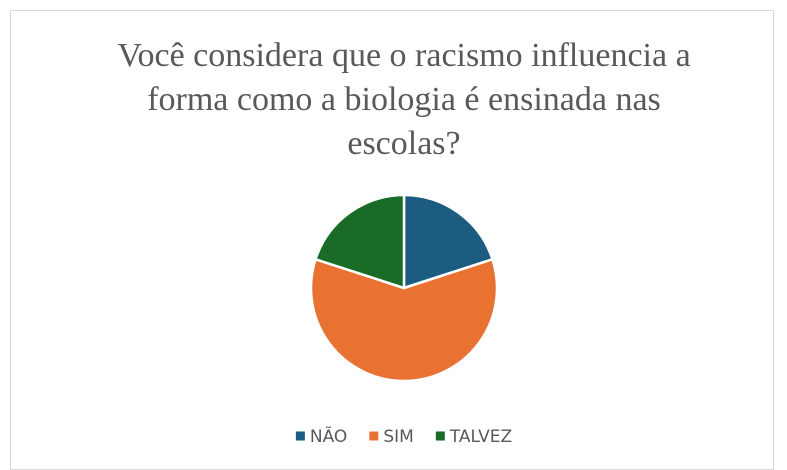 The image size is (787, 470). Describe the element at coordinates (480, 437) in the screenshot. I see `legend-label: TALVEZ` at that location.